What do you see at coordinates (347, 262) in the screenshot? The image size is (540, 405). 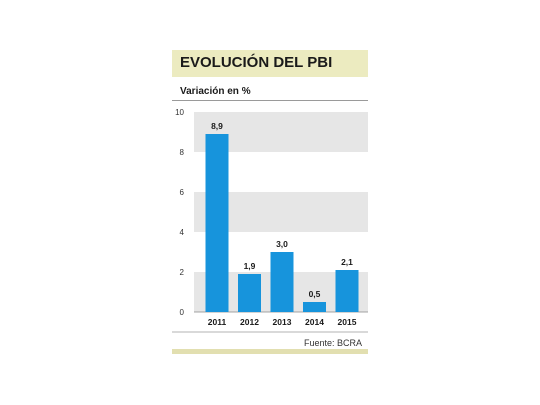 I see `data-label-2015: 2,1` at bounding box center [347, 262].